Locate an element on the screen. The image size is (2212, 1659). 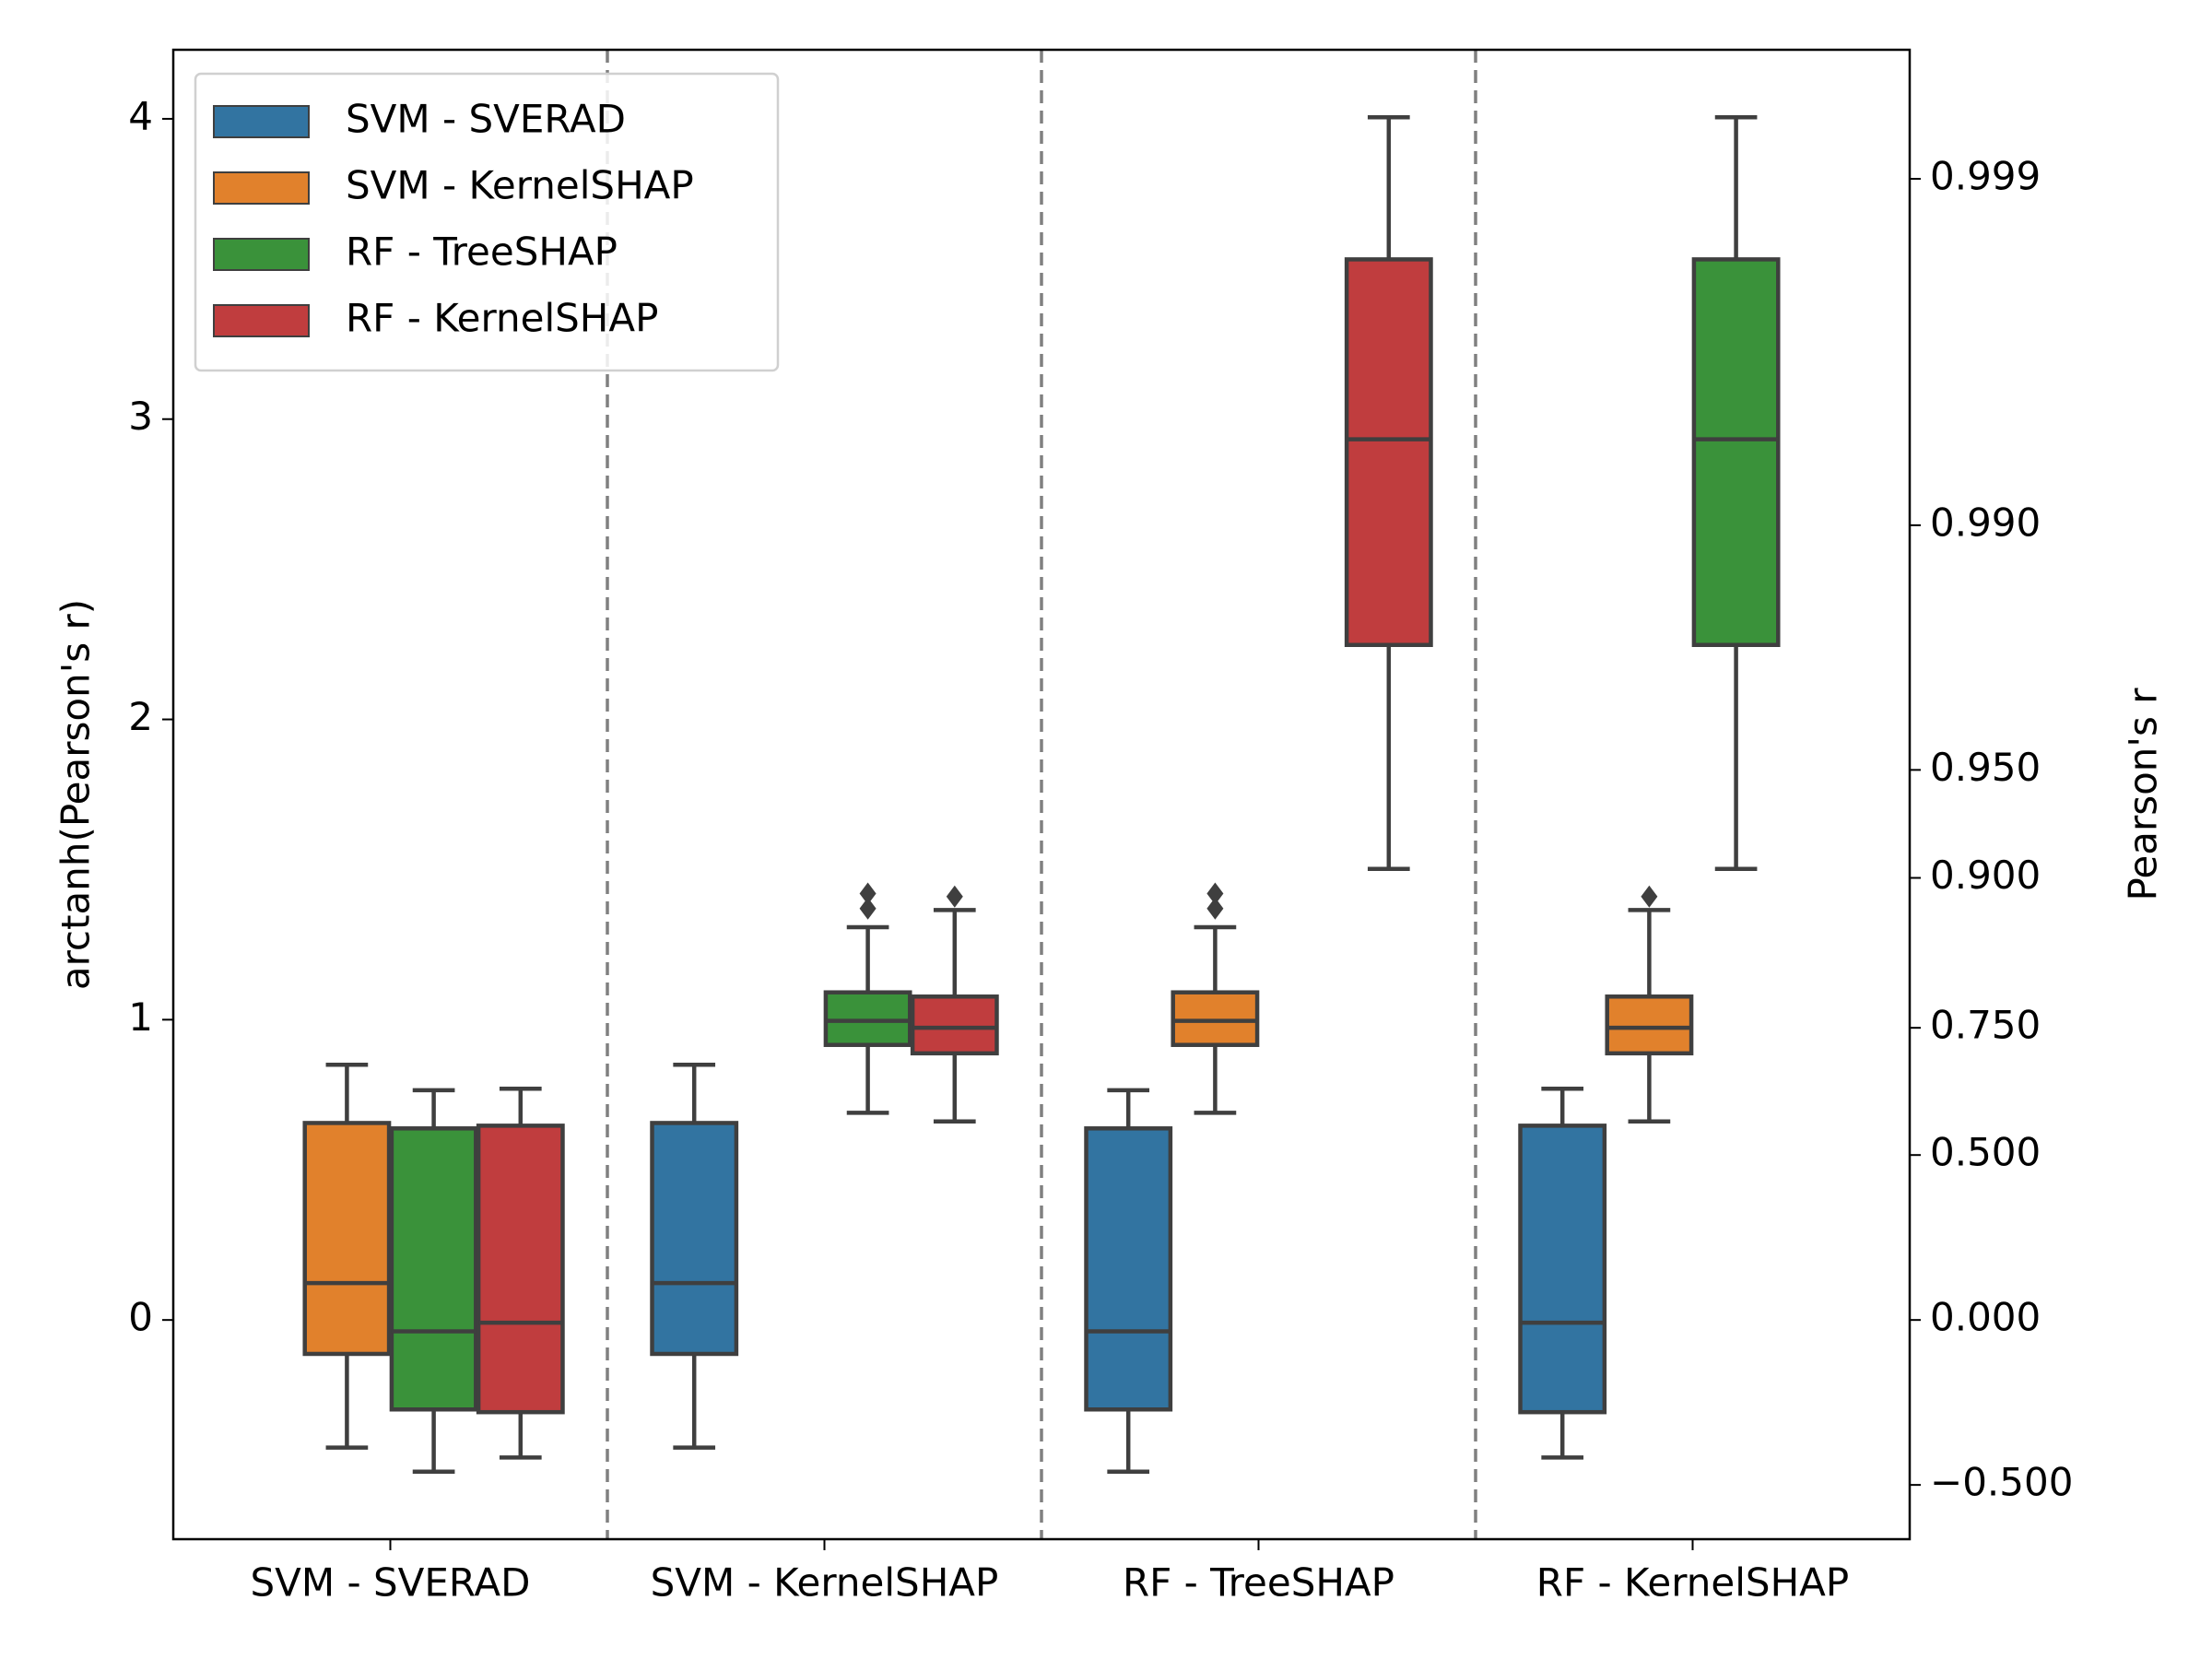
y-tick-label: 2 is located at coordinates (140, 716).